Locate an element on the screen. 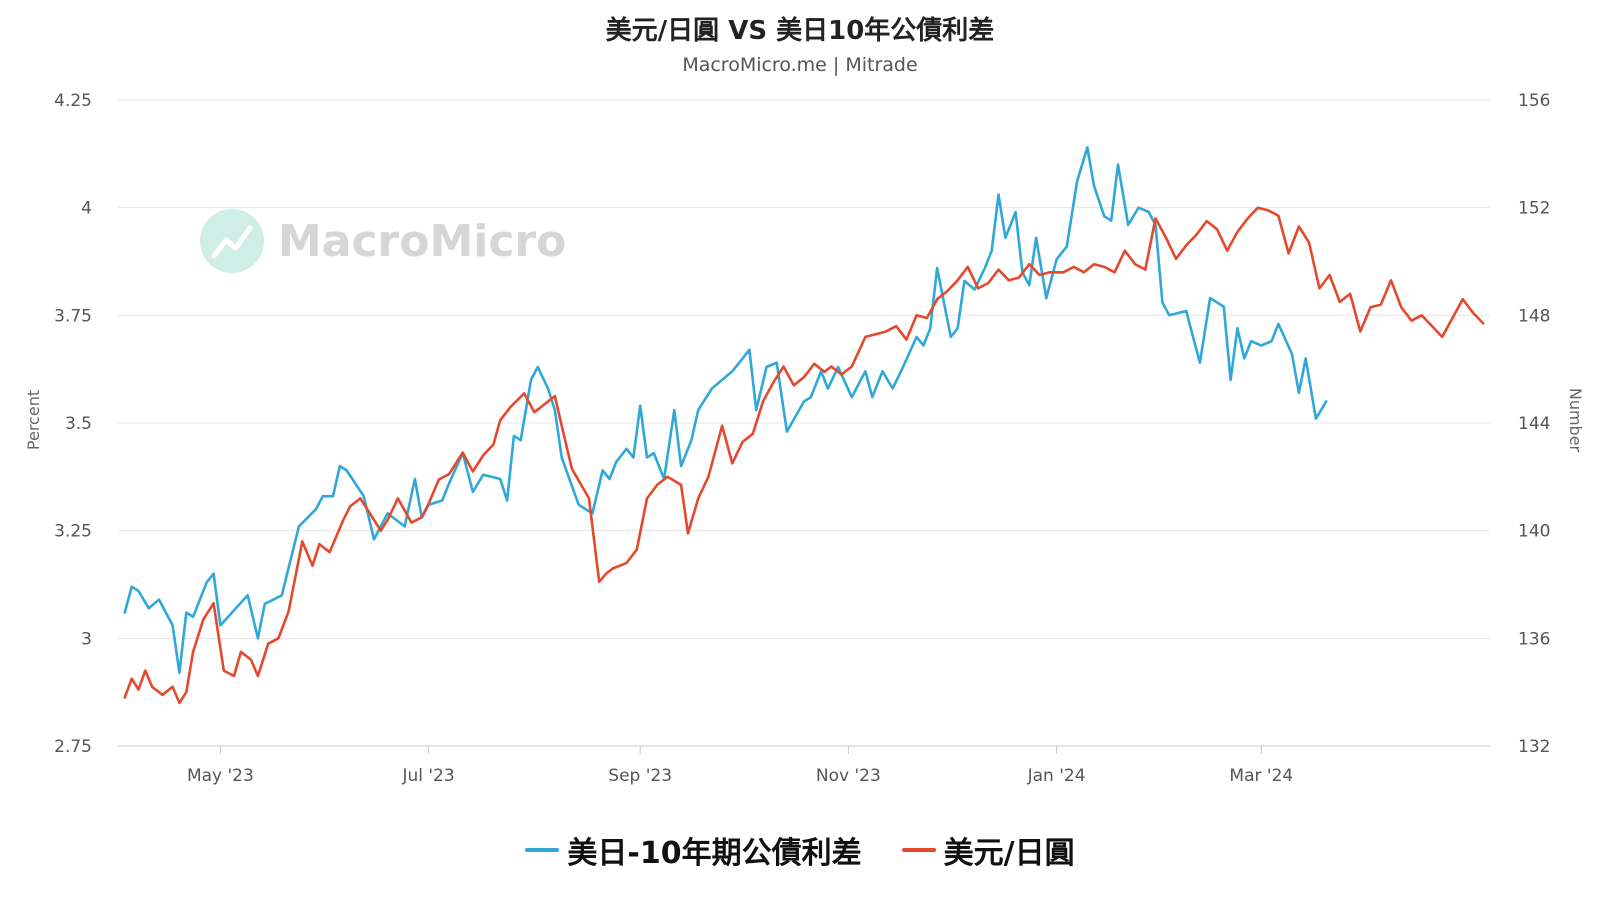  y-left-tick-label: 3.5 is located at coordinates (78, 424).